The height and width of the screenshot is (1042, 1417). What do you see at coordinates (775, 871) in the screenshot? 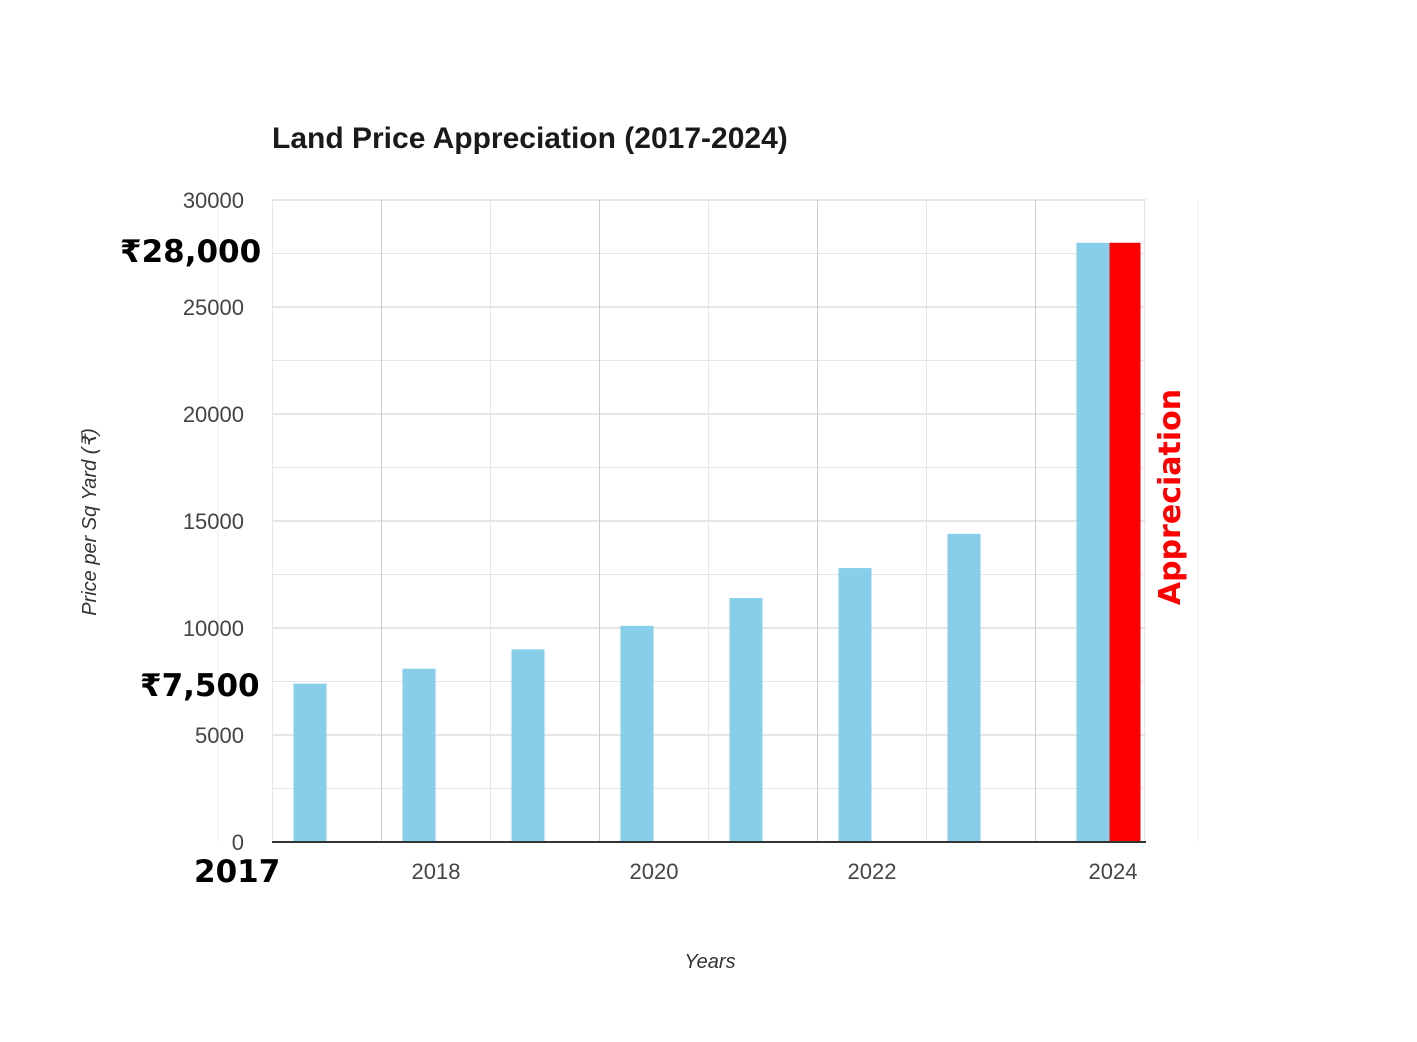
I see `x-tick-labels: 2018 2020 2022 2024` at bounding box center [775, 871].